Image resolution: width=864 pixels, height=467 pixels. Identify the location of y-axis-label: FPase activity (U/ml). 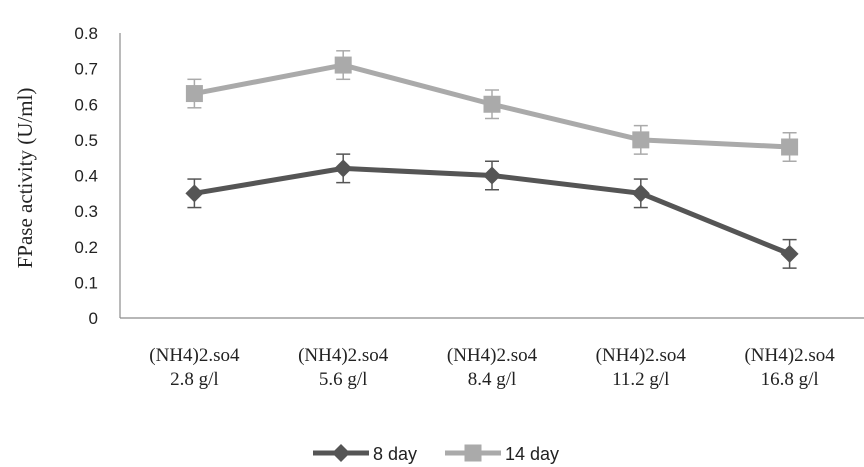
(25, 178).